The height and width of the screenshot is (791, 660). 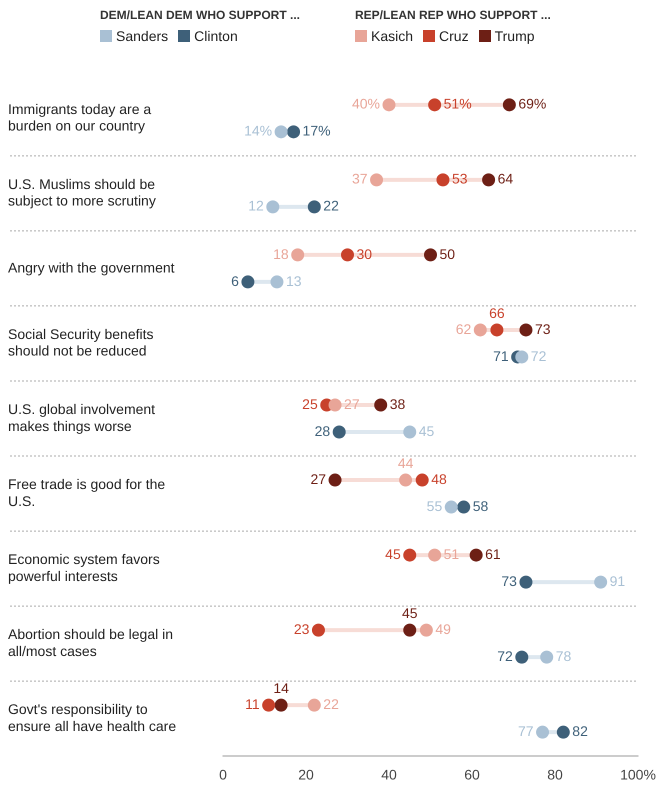 What do you see at coordinates (322, 430) in the screenshot?
I see `data-label: 28` at bounding box center [322, 430].